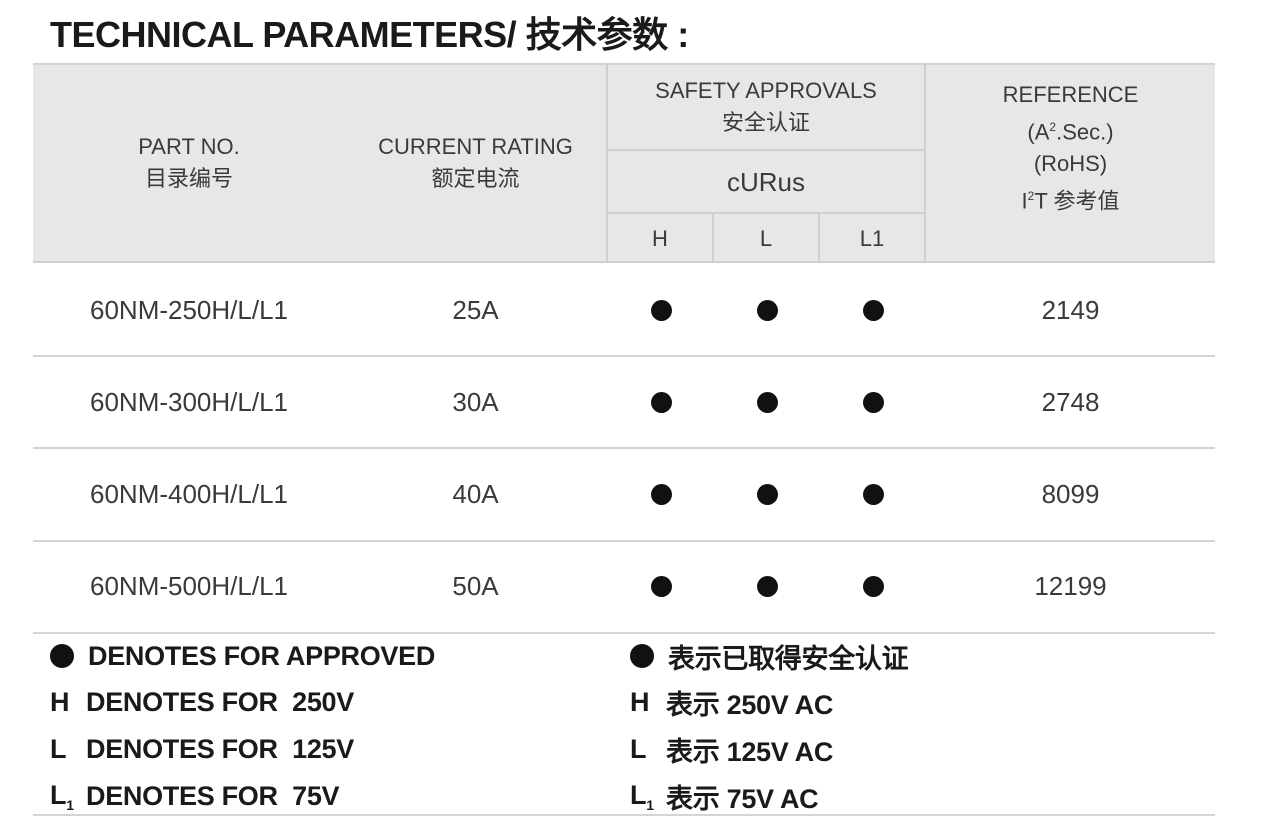 Image resolution: width=1268 pixels, height=832 pixels. I want to click on legend-item: DENOTES FOR APPROVED, so click(242, 656).